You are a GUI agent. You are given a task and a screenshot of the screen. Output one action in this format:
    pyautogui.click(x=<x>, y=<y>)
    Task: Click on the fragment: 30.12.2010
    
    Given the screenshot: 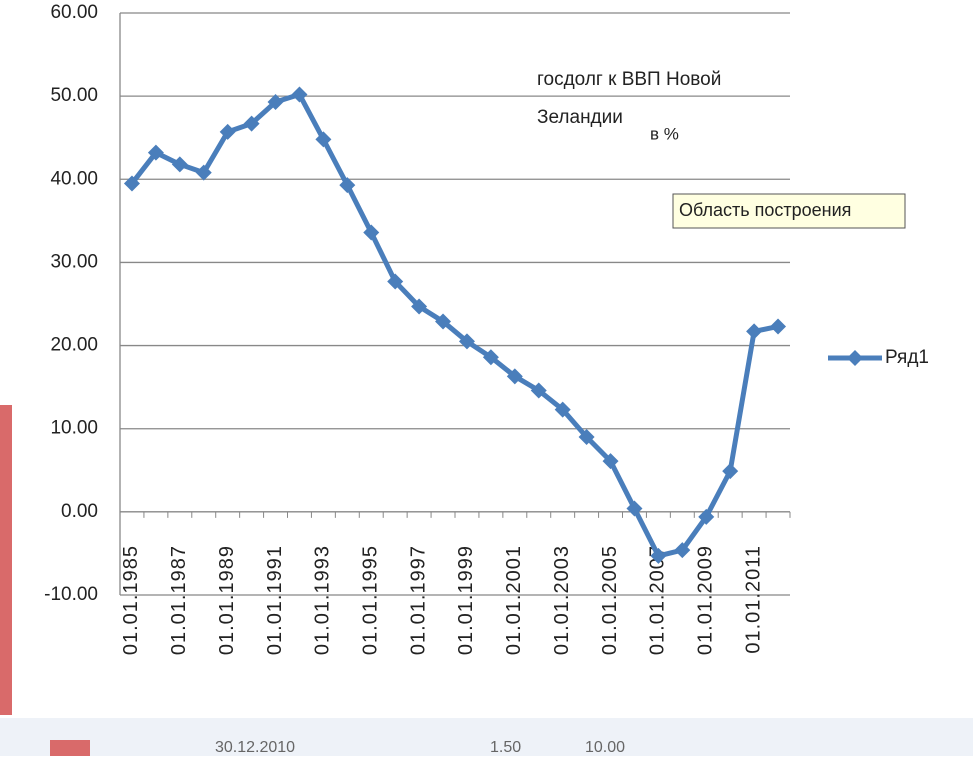 What is the action you would take?
    pyautogui.click(x=255, y=747)
    